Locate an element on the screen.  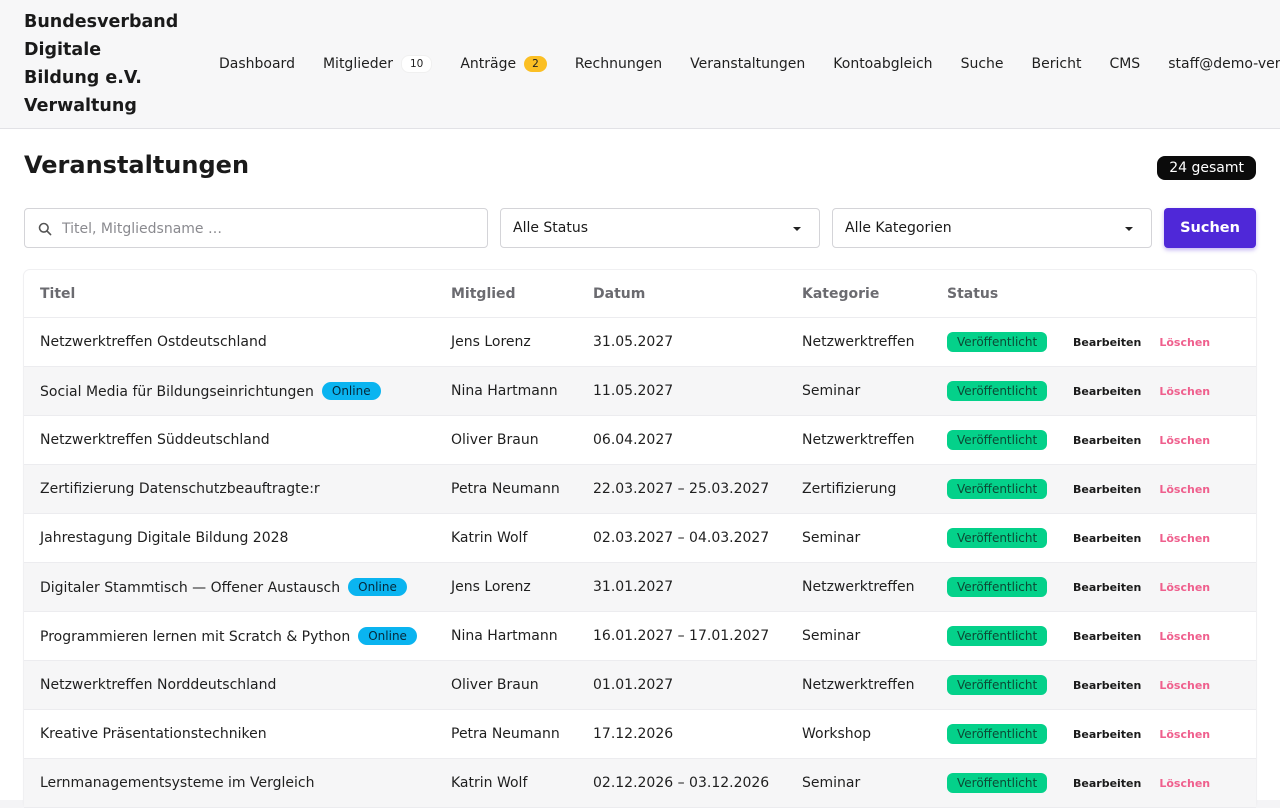
nav-label: Suche is located at coordinates (982, 64).